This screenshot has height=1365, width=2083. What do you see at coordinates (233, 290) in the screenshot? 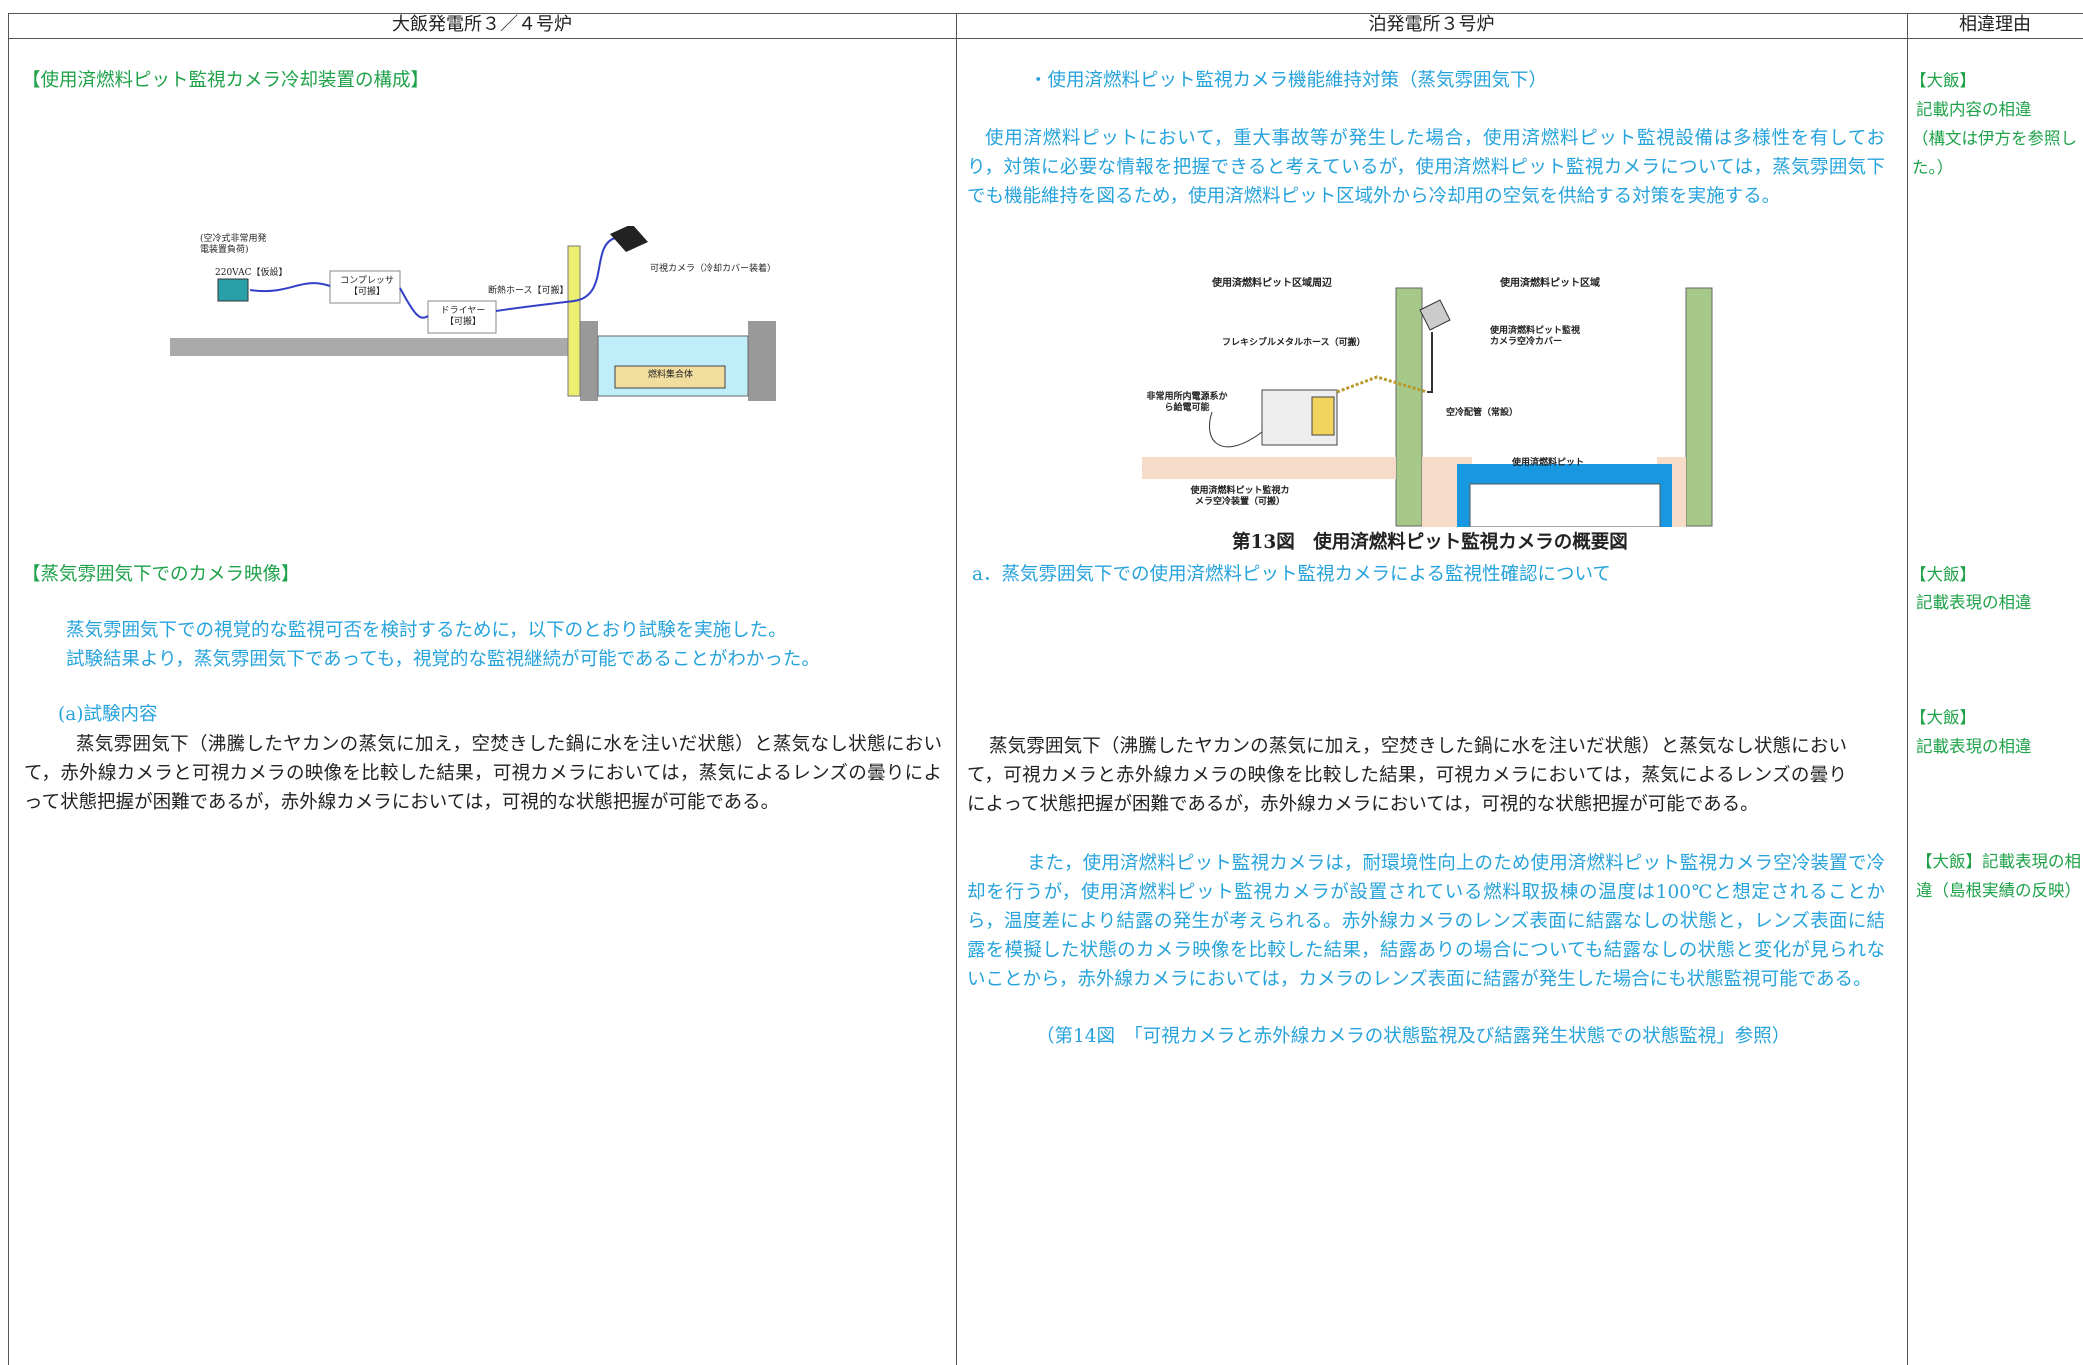
I see `outlet` at bounding box center [233, 290].